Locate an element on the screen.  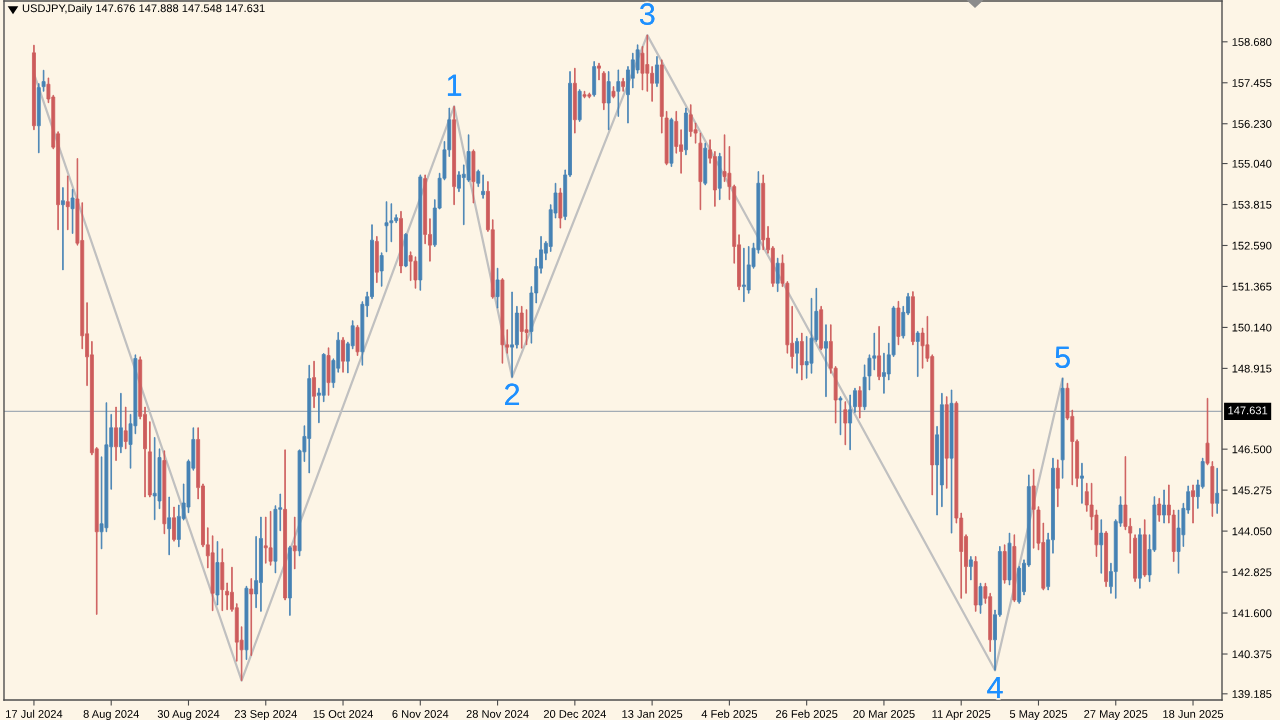
x-tick-label: 11 Apr 2025 is located at coordinates (961, 715).